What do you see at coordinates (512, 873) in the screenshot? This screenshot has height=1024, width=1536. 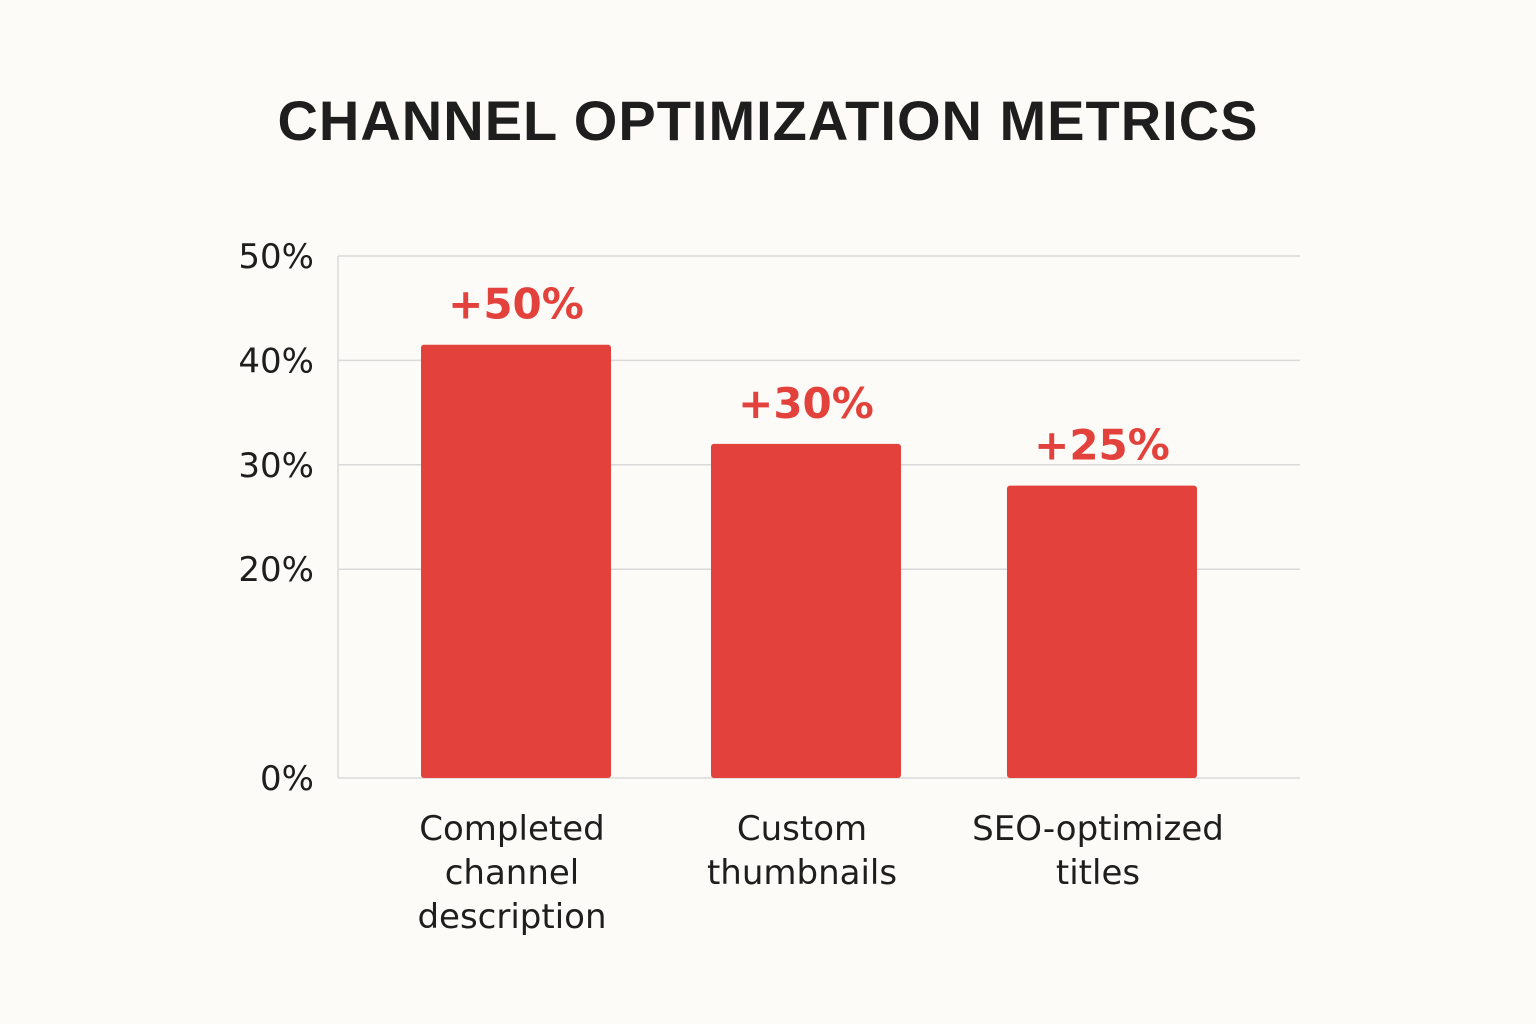 I see `x-tick-label: channel` at bounding box center [512, 873].